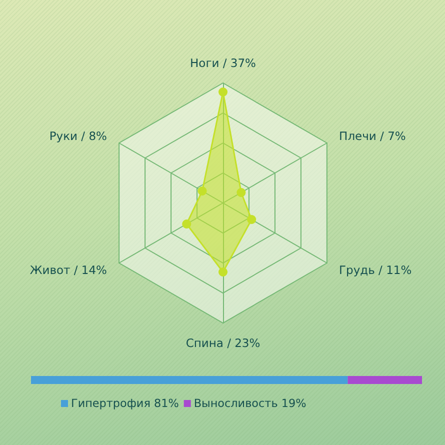 The image size is (445, 445). What do you see at coordinates (375, 270) in the screenshot?
I see `spoke-label: Грудь / 11%` at bounding box center [375, 270].